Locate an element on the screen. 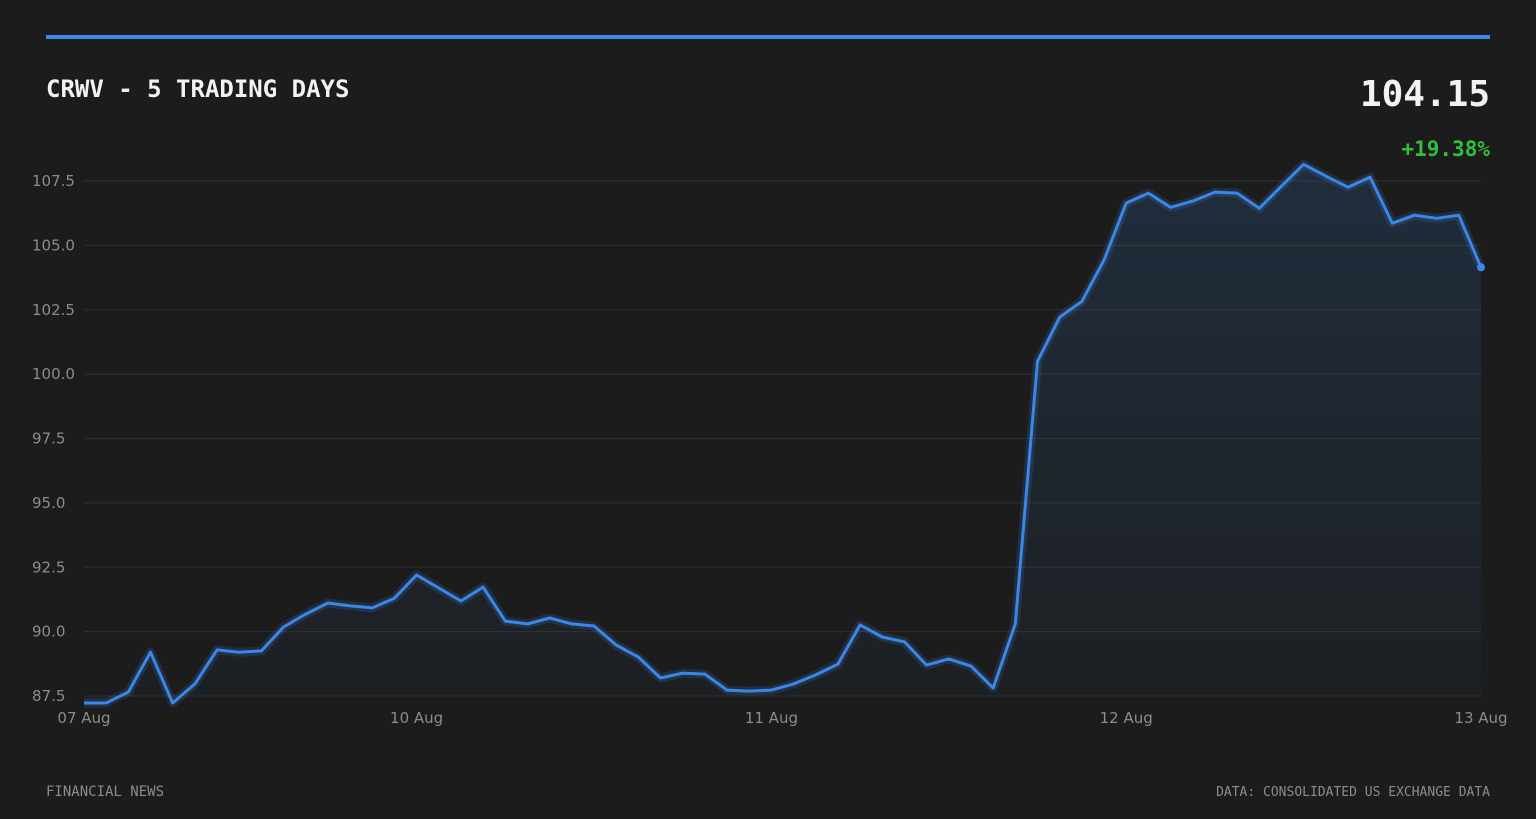 The width and height of the screenshot is (1536, 819). x-tick-label: 11 Aug is located at coordinates (771, 718).